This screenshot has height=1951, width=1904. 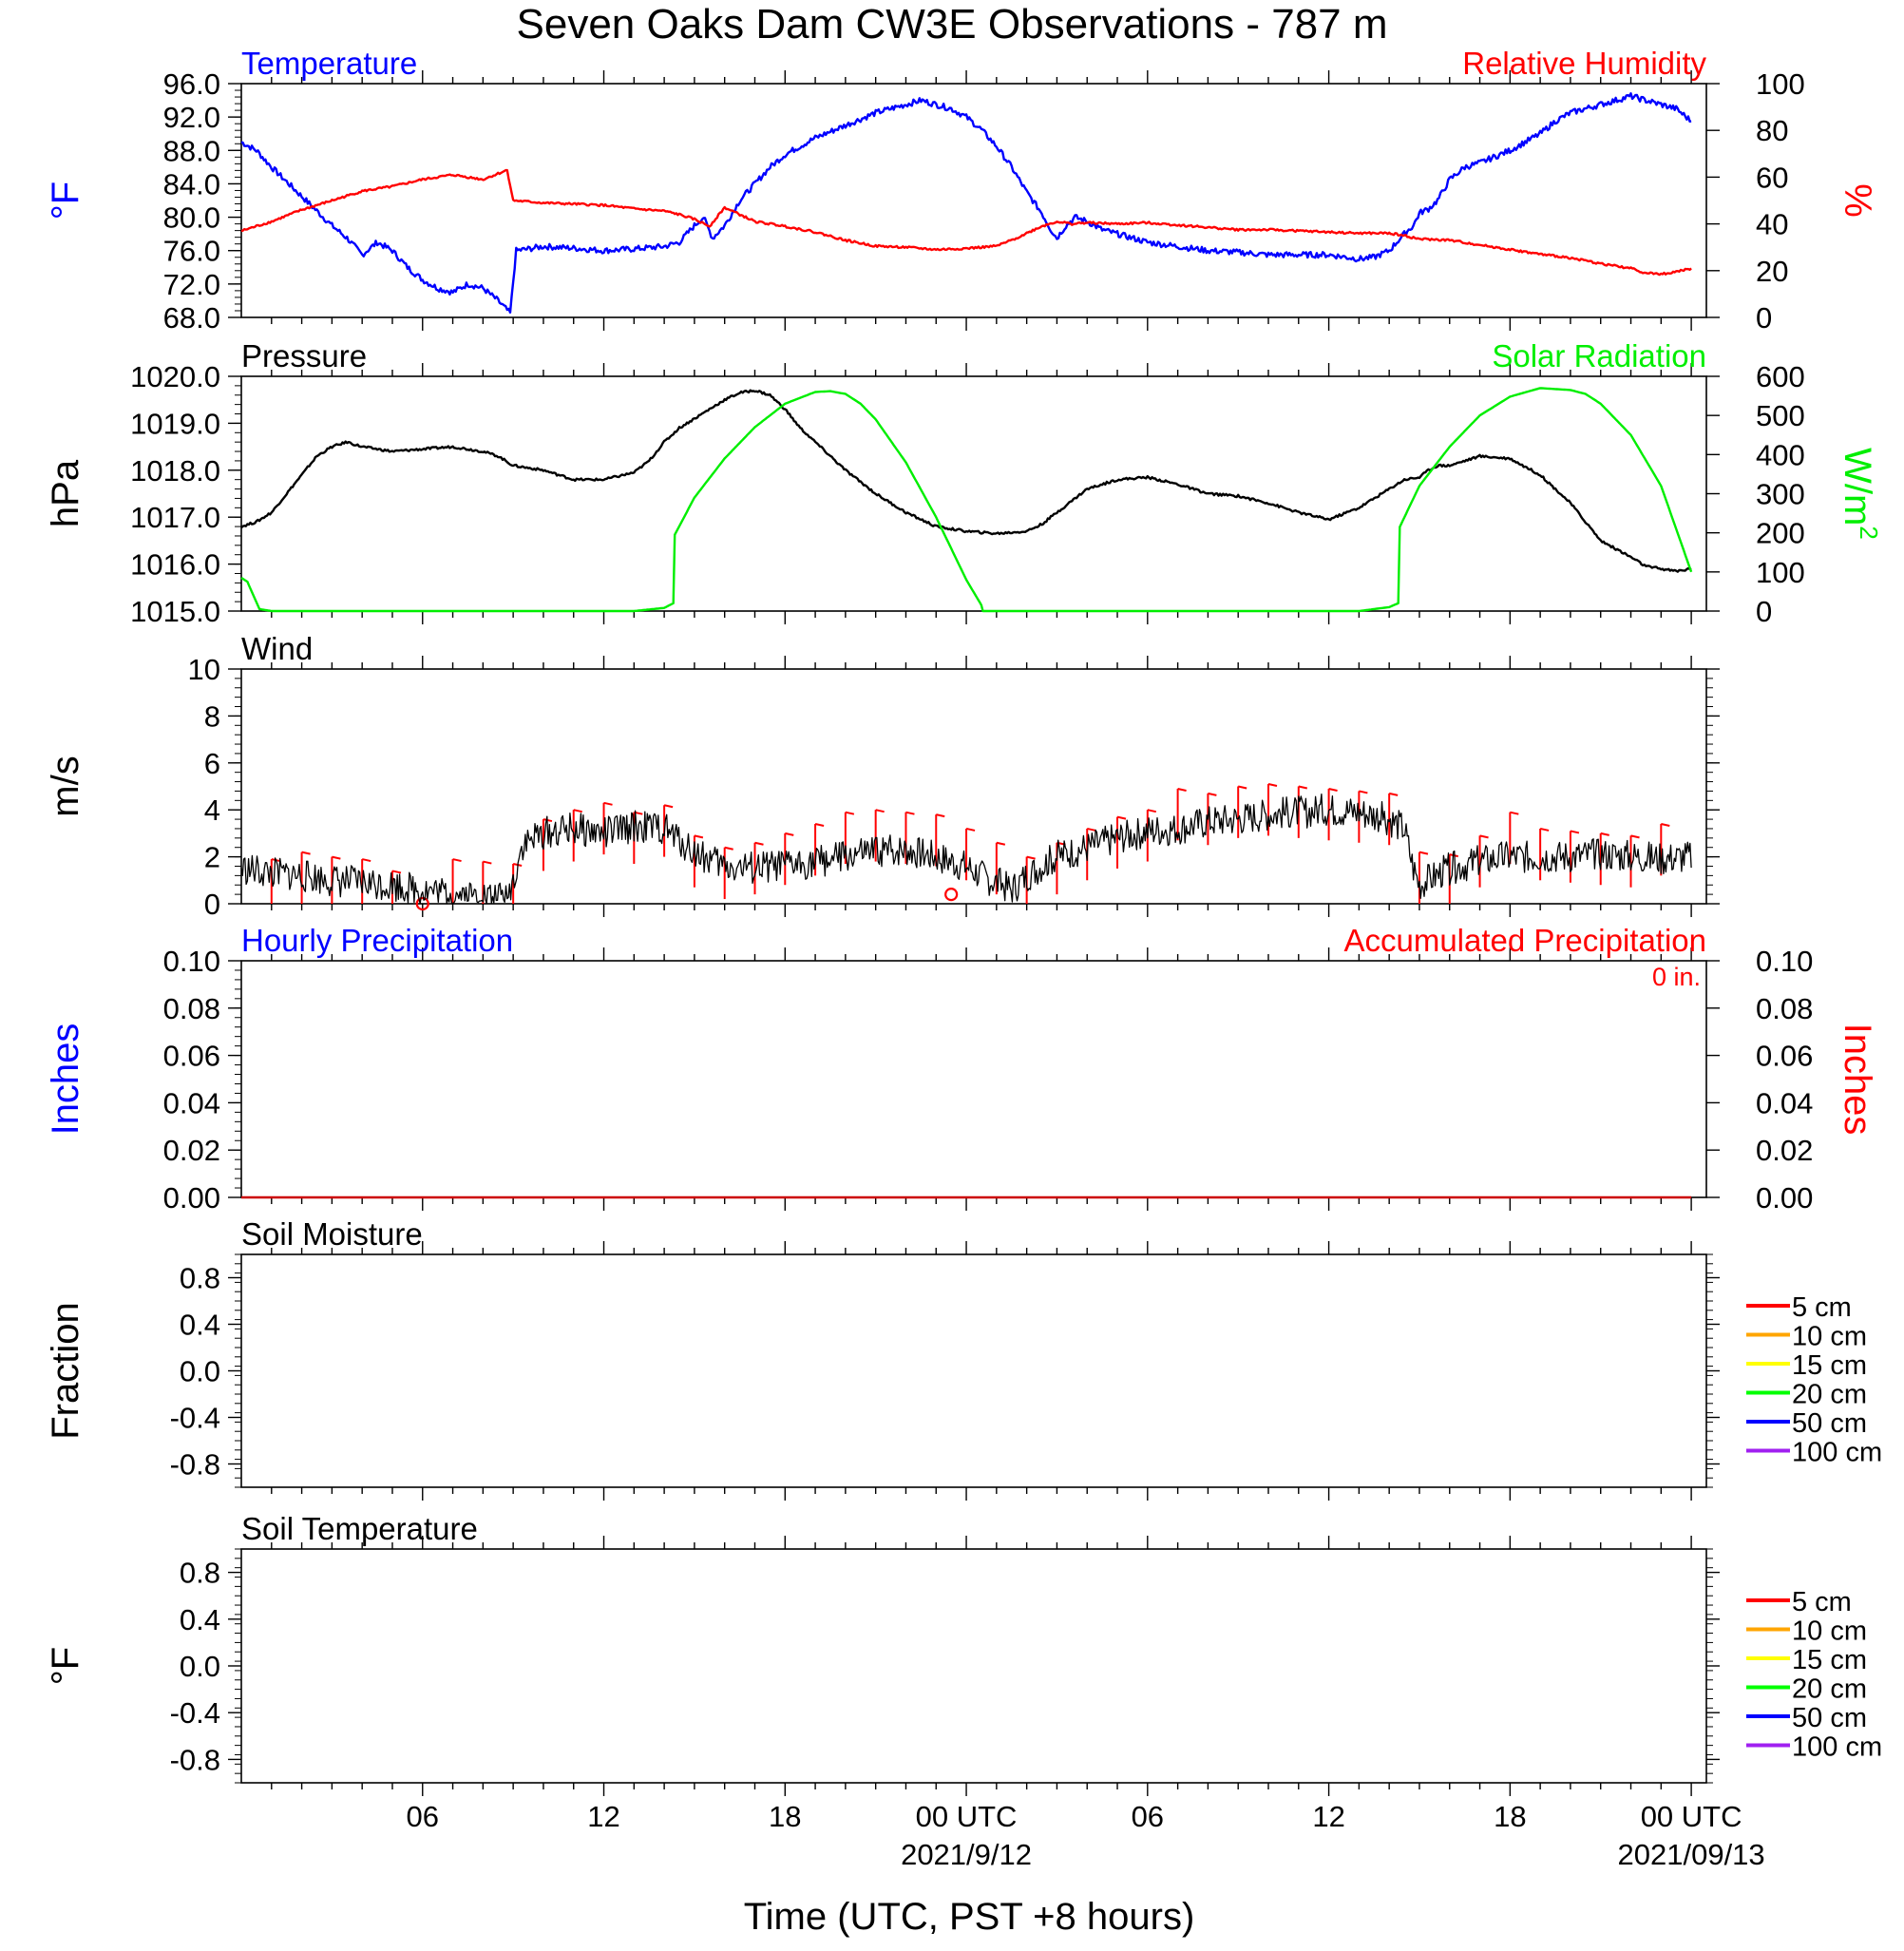 I want to click on legend-label: 100 cm, so click(x=1837, y=1747).